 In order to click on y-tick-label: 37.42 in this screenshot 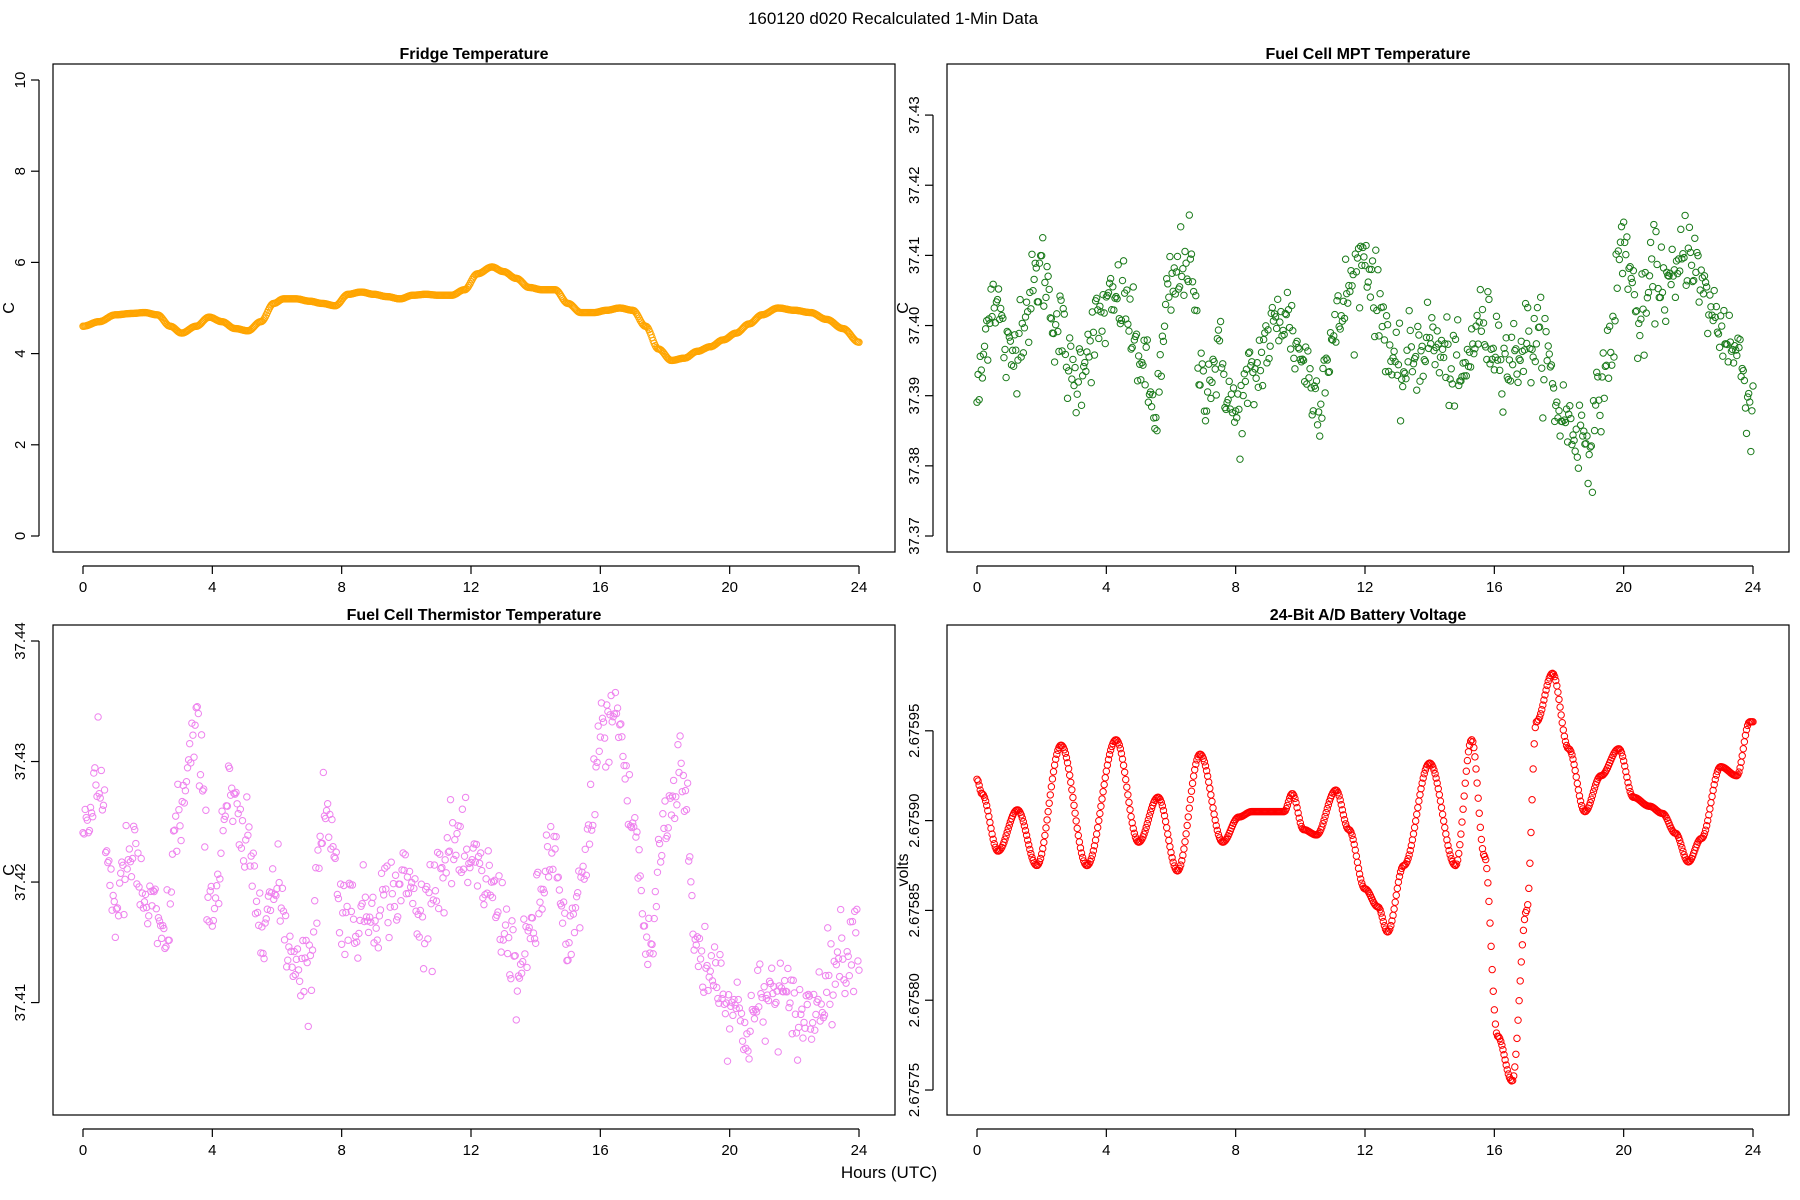, I will do `click(914, 185)`.